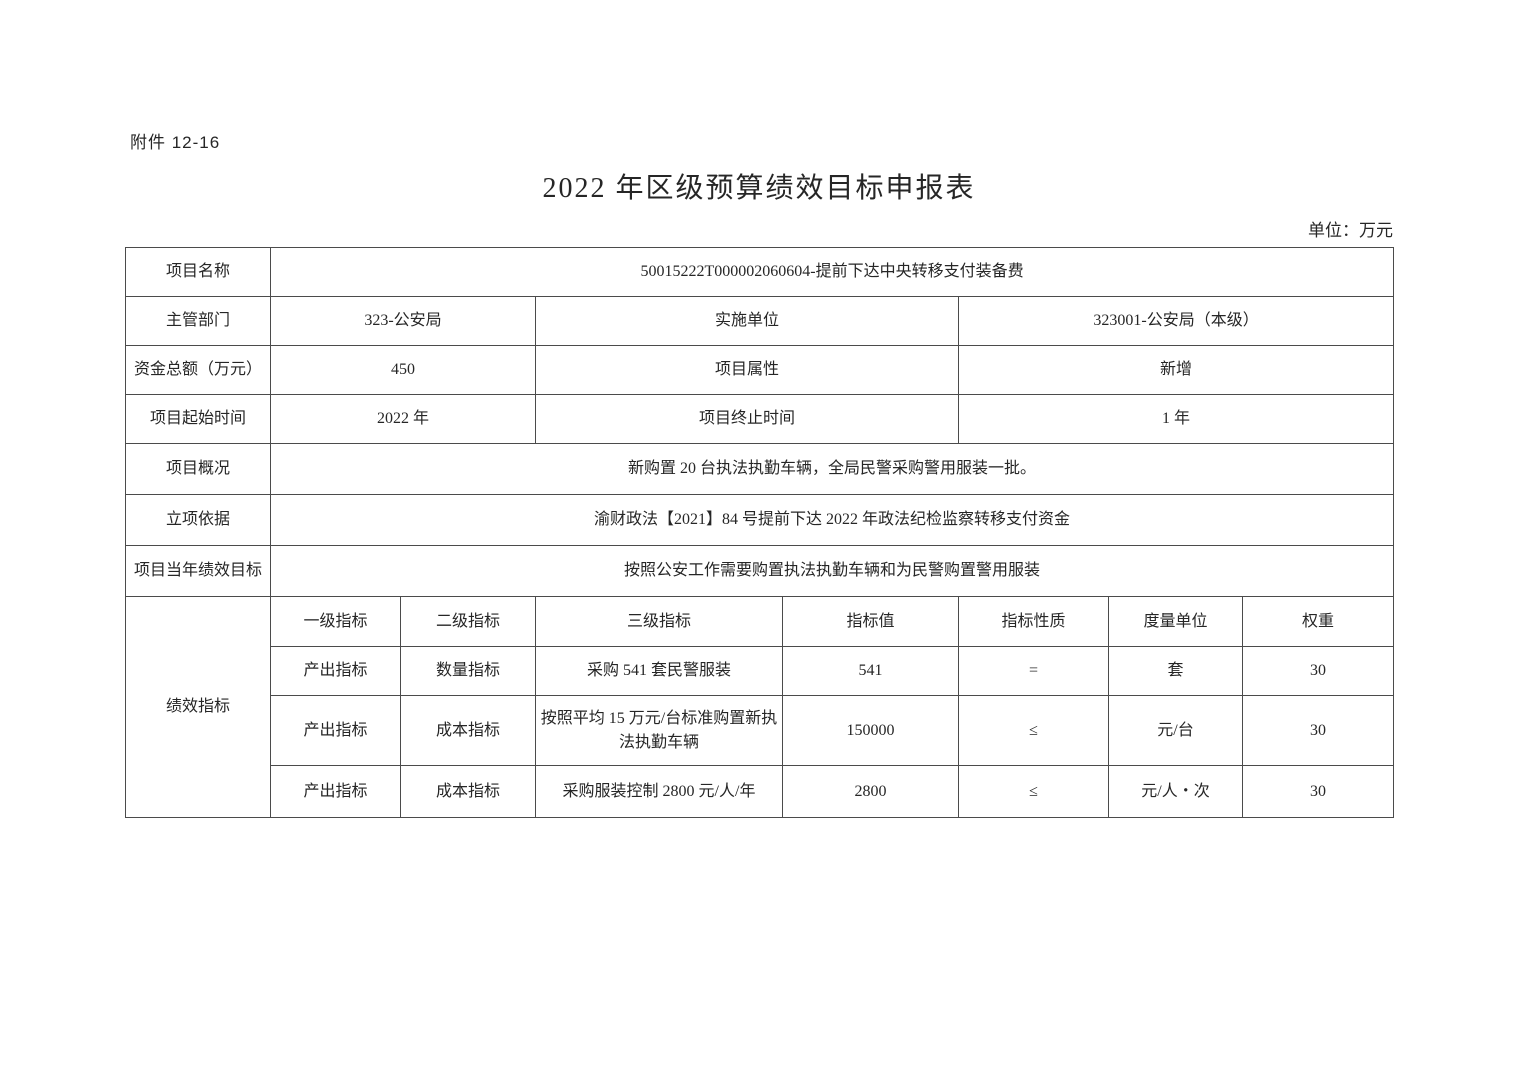 Image resolution: width=1518 pixels, height=1074 pixels. What do you see at coordinates (832, 469) in the screenshot?
I see `overview-value: 新购置 20 台执法执勤车辆，全局民警采购警用服装一批。` at bounding box center [832, 469].